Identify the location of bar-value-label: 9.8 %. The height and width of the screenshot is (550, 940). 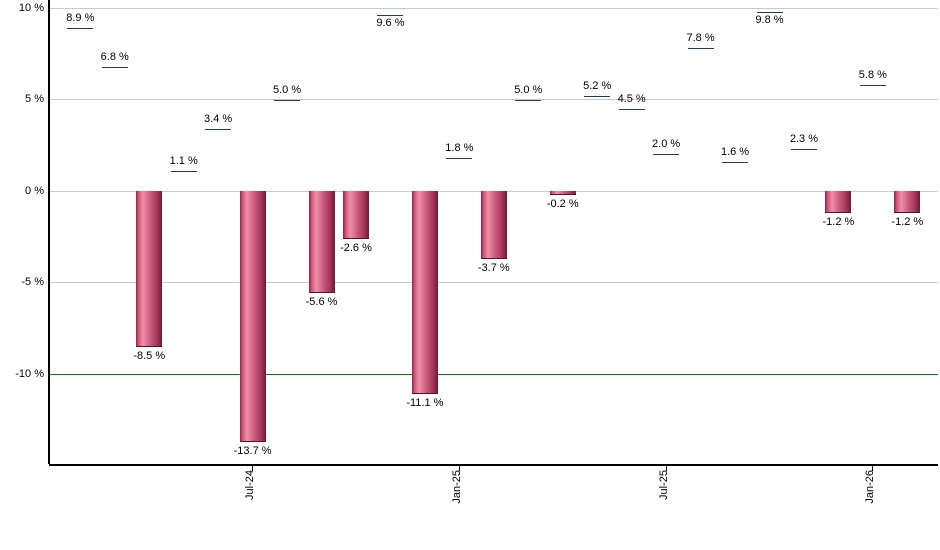
(769, 19).